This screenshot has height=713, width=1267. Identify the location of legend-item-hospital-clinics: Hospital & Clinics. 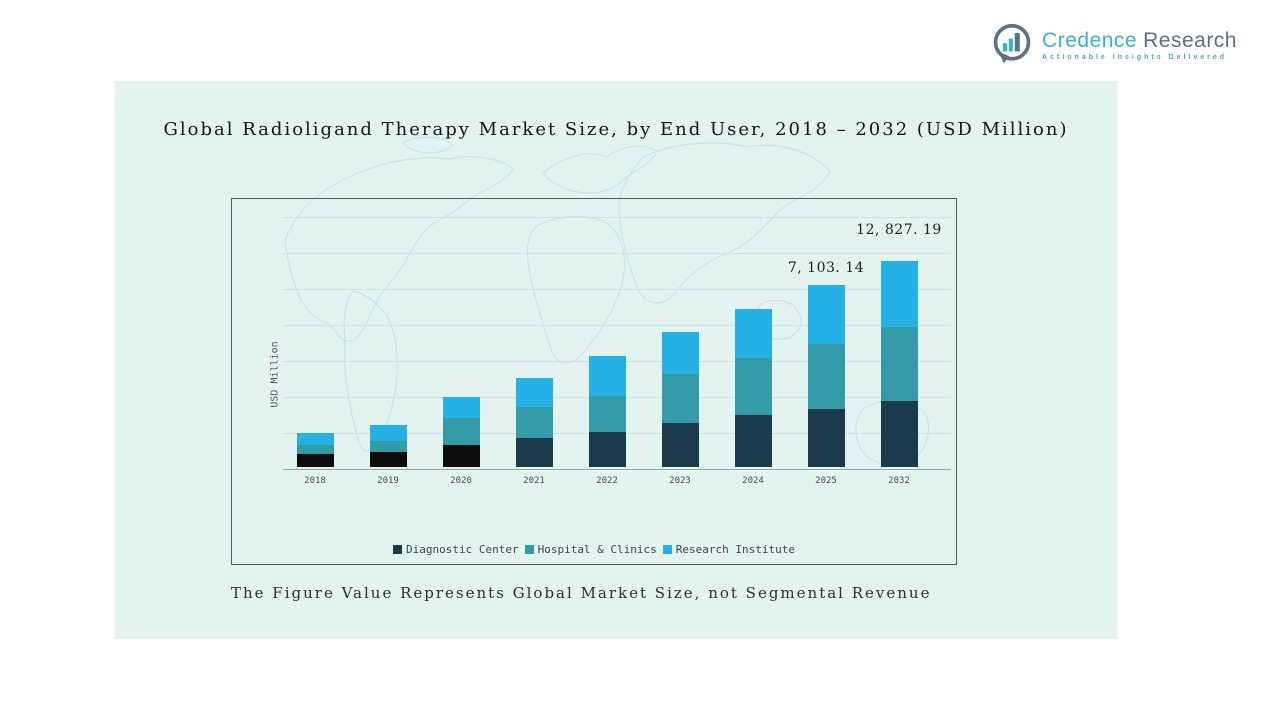
(590, 549).